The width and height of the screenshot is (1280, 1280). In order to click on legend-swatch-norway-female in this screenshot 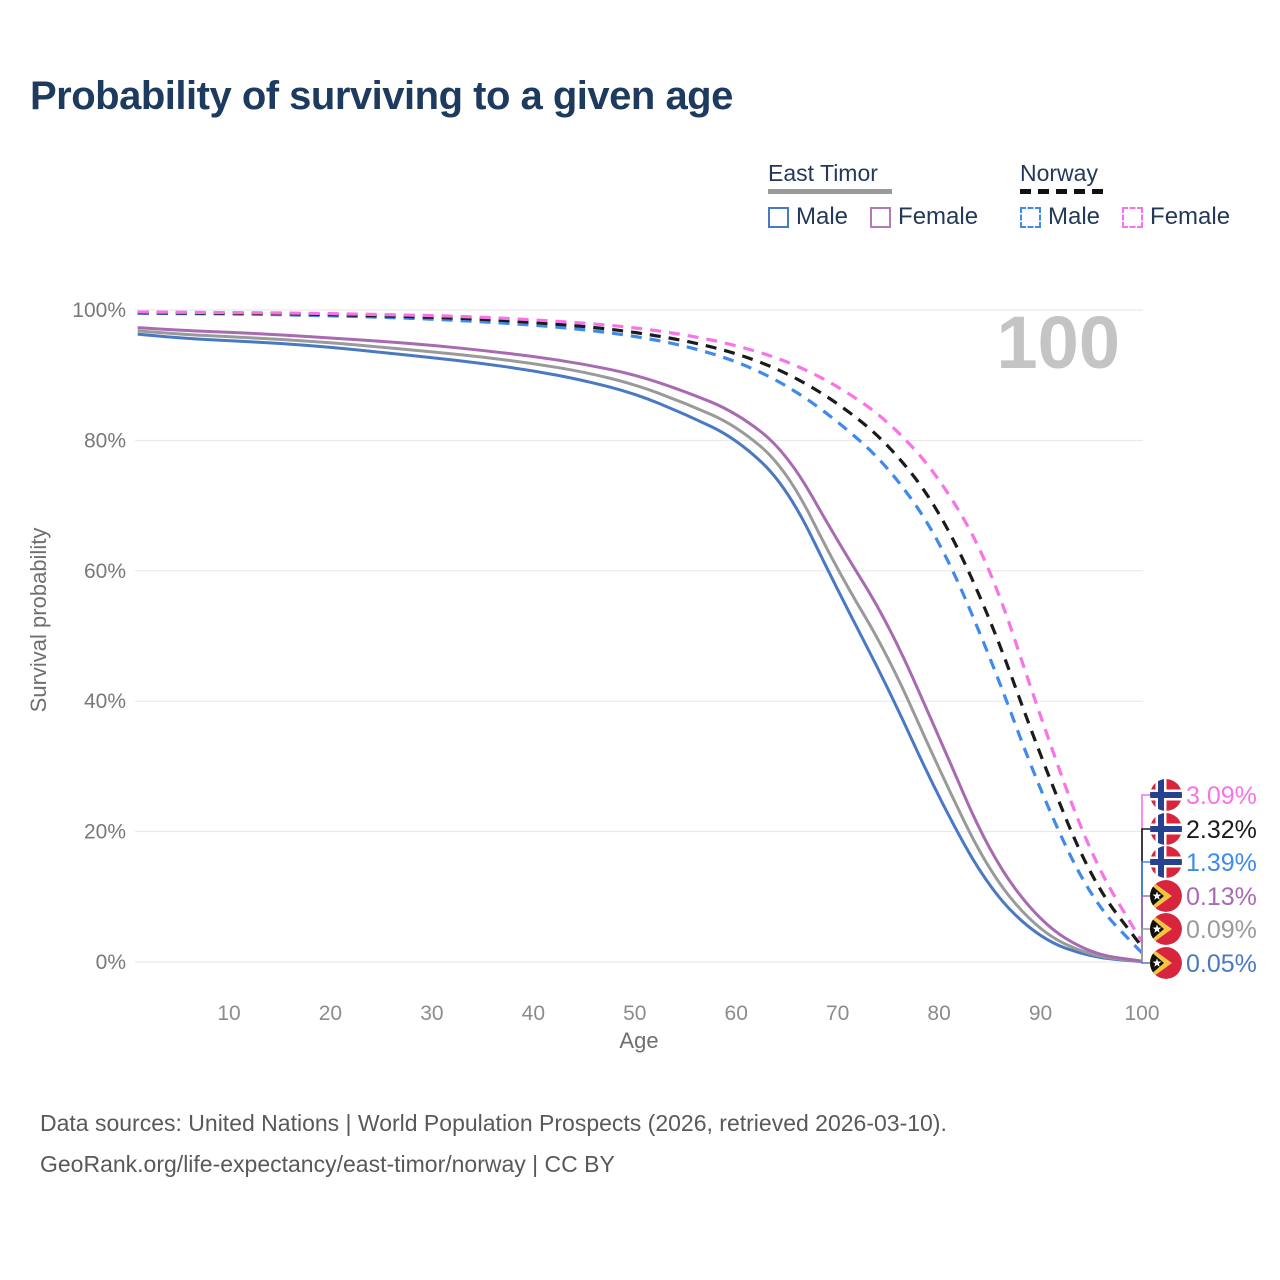, I will do `click(1133, 217)`.